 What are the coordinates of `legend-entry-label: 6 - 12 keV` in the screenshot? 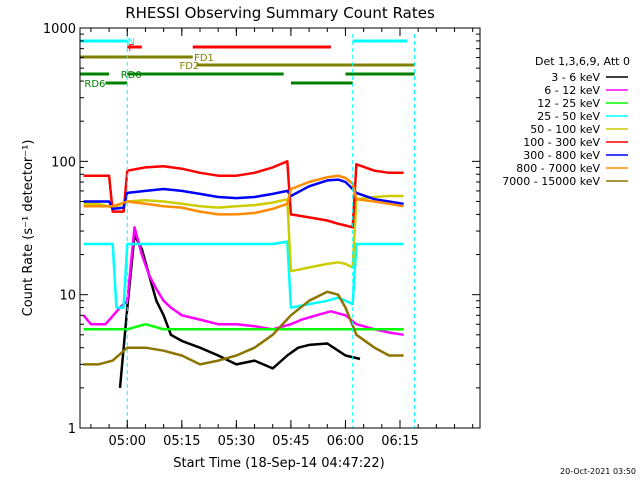 It's located at (572, 90).